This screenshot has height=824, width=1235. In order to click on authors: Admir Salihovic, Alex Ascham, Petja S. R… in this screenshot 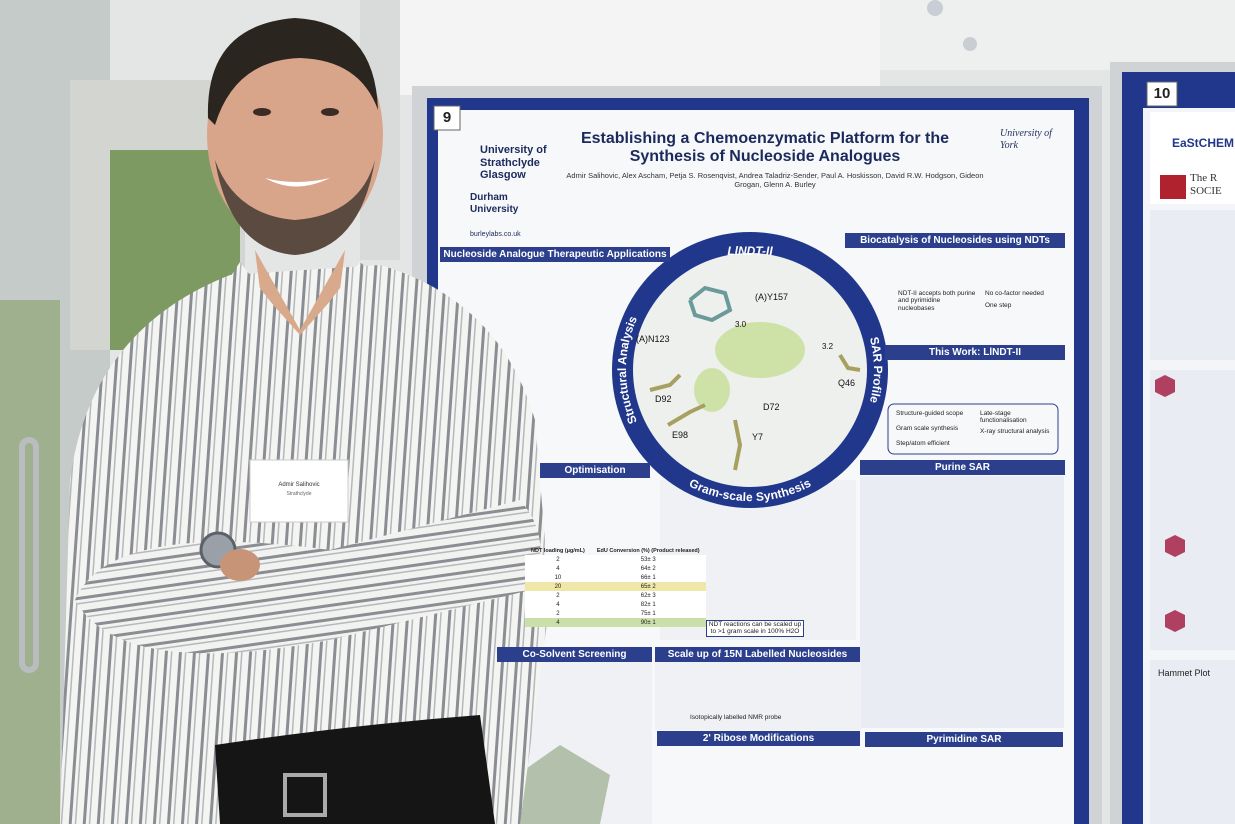, I will do `click(775, 180)`.